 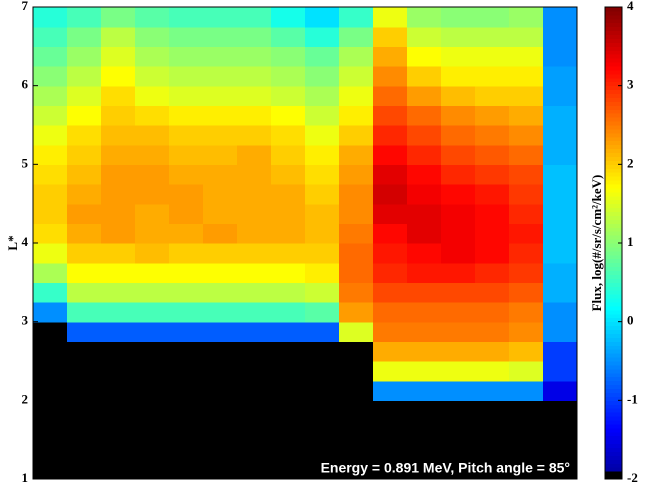 What do you see at coordinates (630, 162) in the screenshot?
I see `colorbar-tick-label: 2` at bounding box center [630, 162].